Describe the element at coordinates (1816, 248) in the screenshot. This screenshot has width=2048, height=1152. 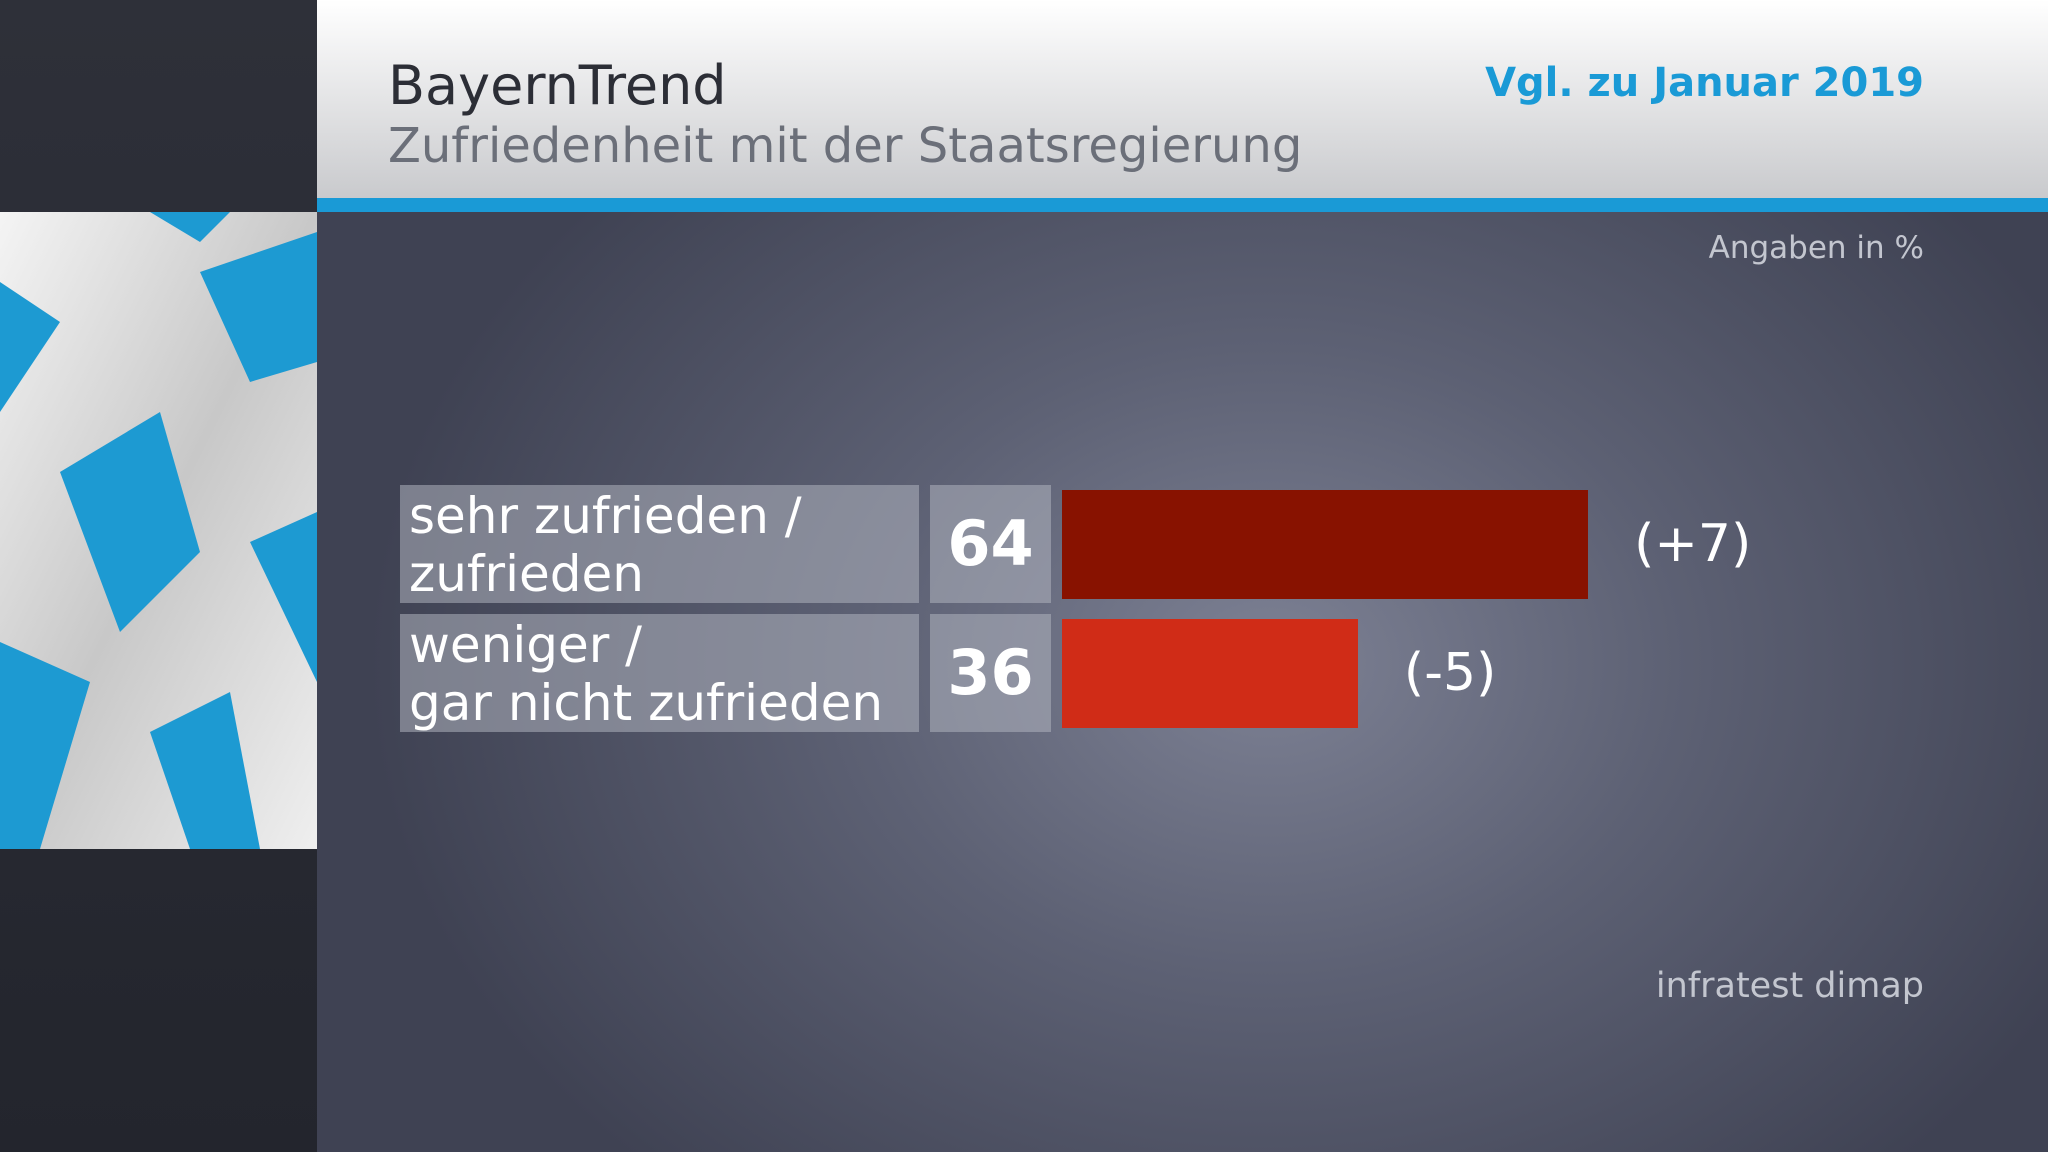
I see `unit-note: Angaben in %` at that location.